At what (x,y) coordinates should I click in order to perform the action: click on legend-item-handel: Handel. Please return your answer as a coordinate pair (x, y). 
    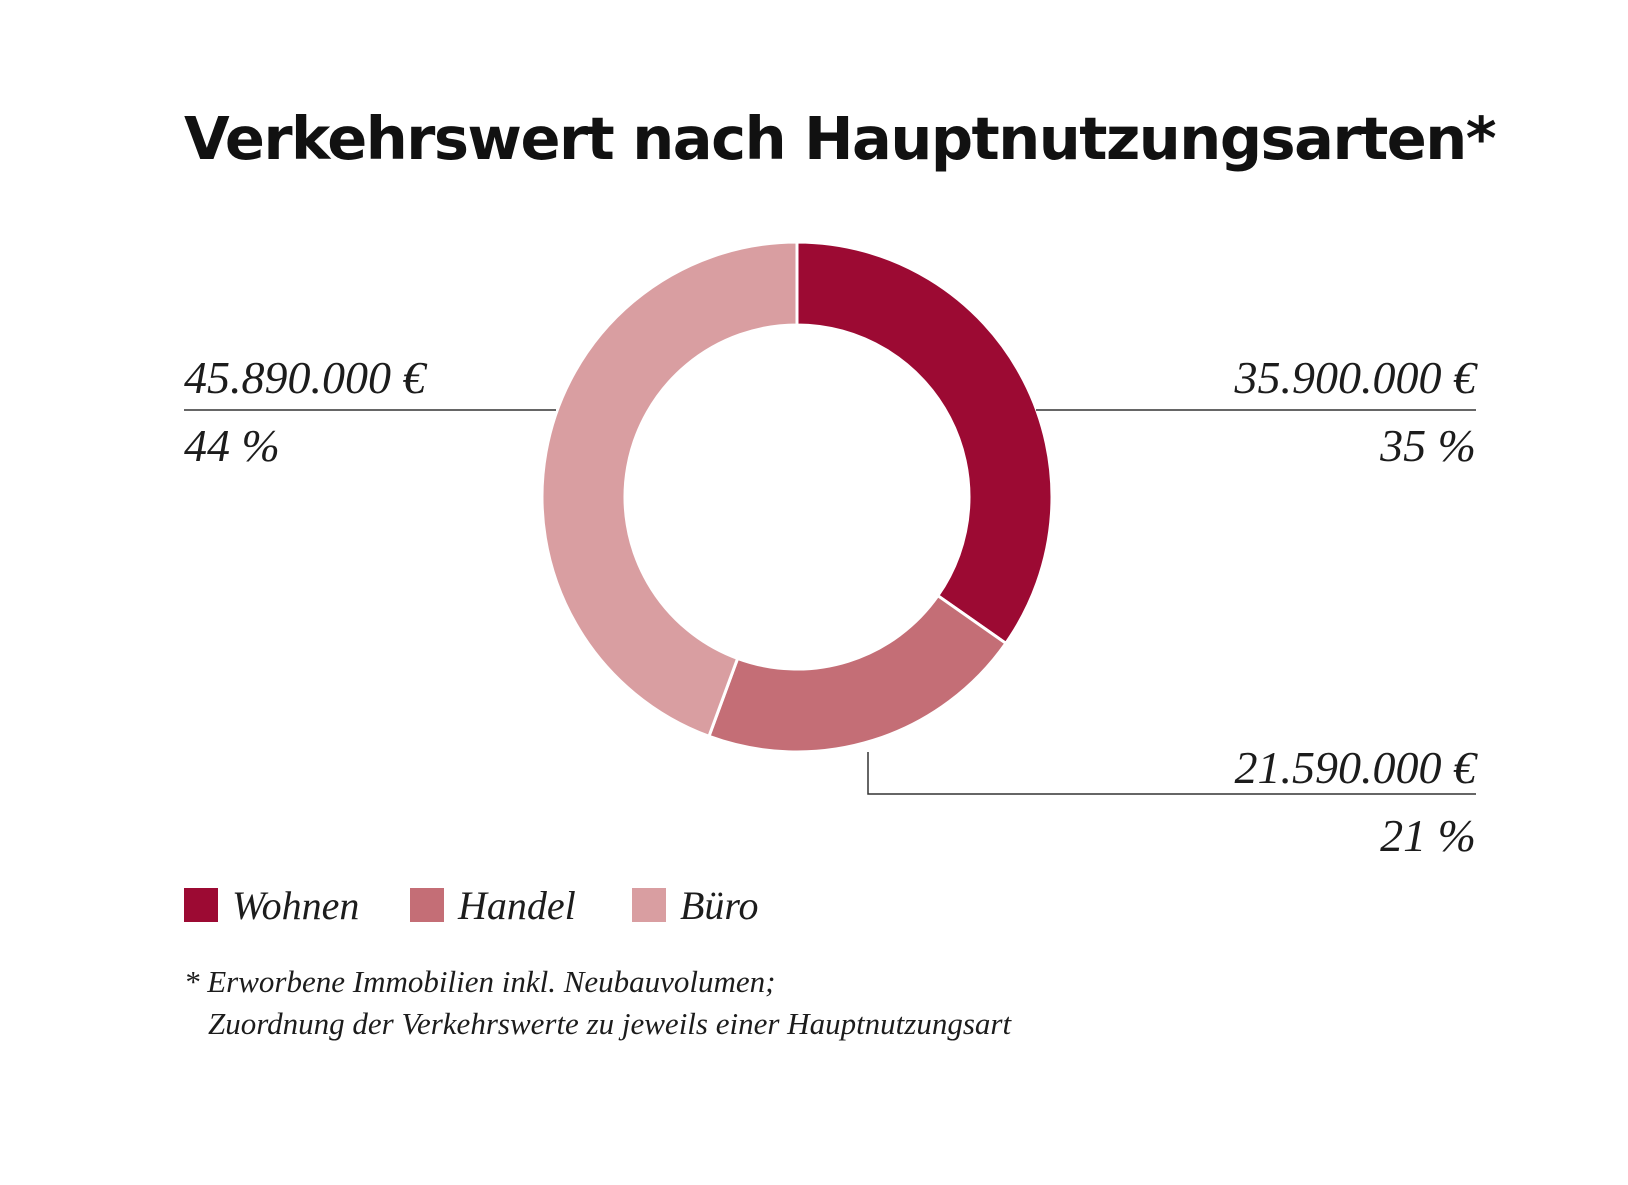
    Looking at the image, I should click on (493, 905).